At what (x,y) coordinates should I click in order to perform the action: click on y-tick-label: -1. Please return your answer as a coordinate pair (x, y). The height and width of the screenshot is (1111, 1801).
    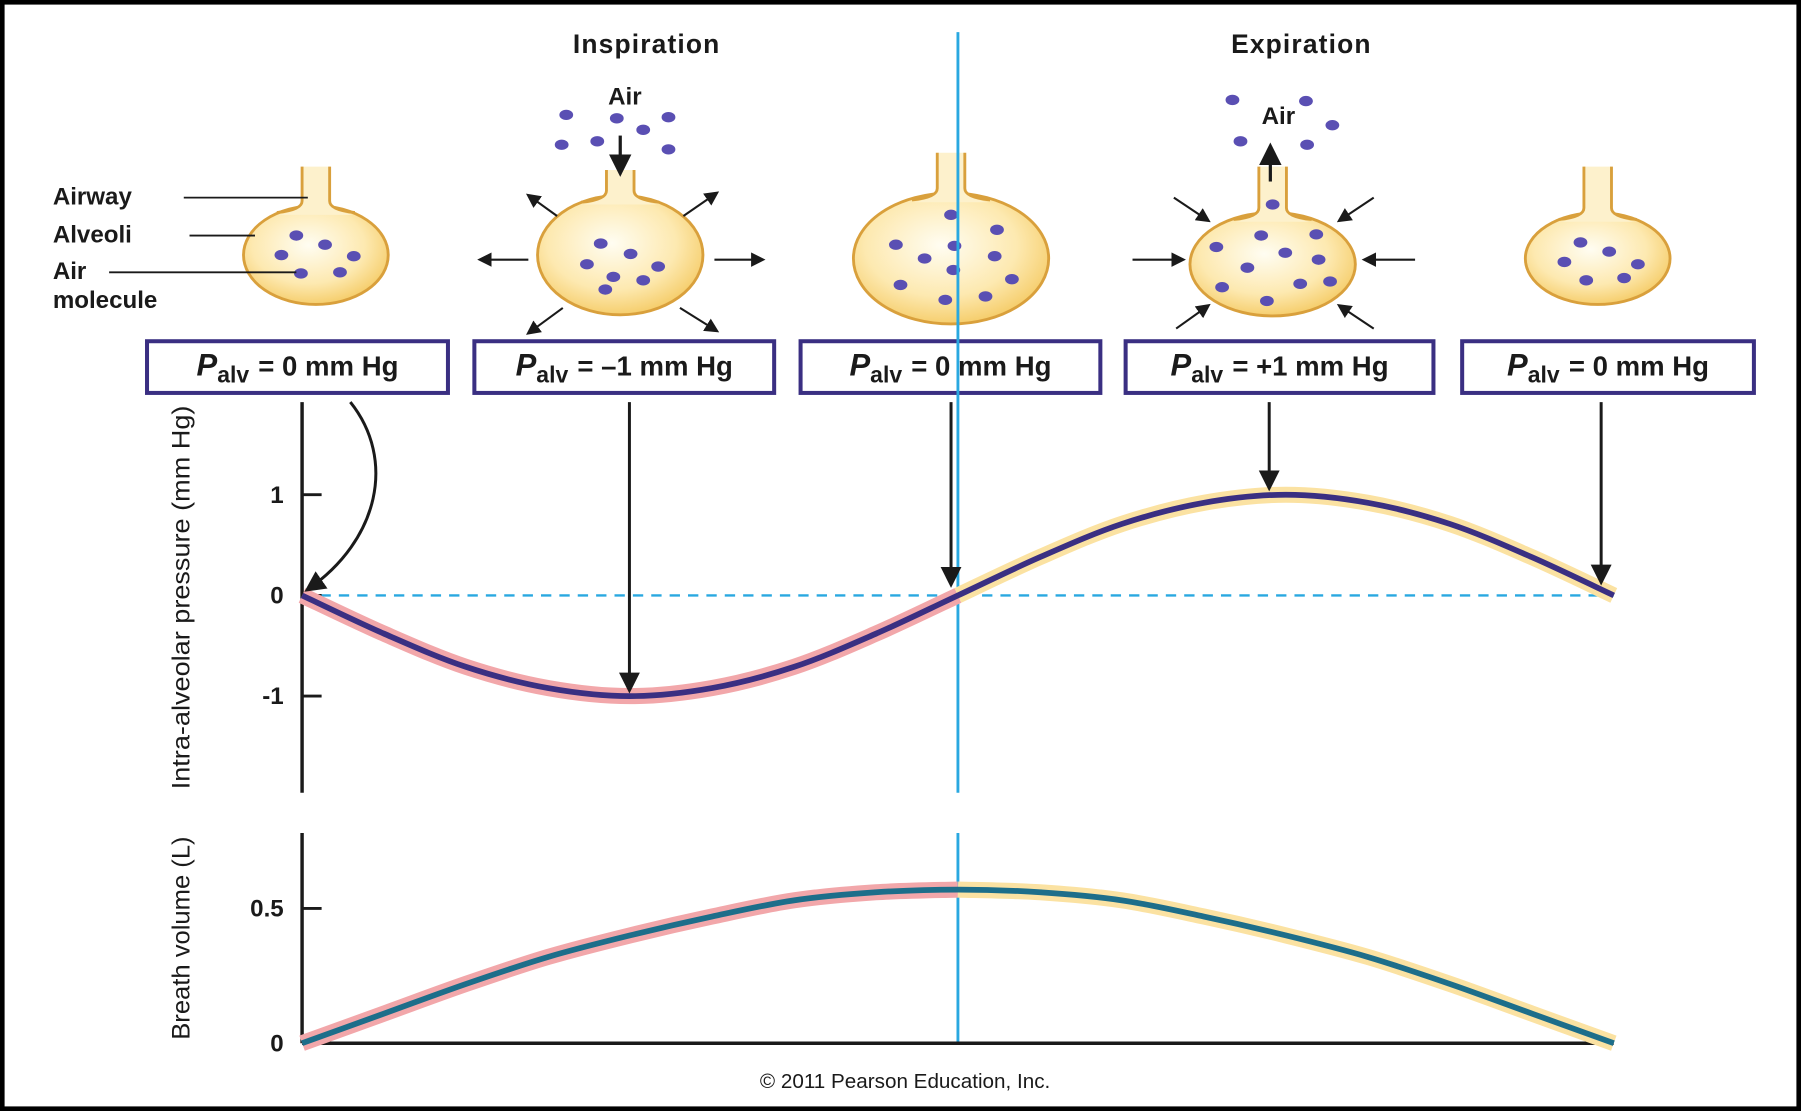
    Looking at the image, I should click on (272, 696).